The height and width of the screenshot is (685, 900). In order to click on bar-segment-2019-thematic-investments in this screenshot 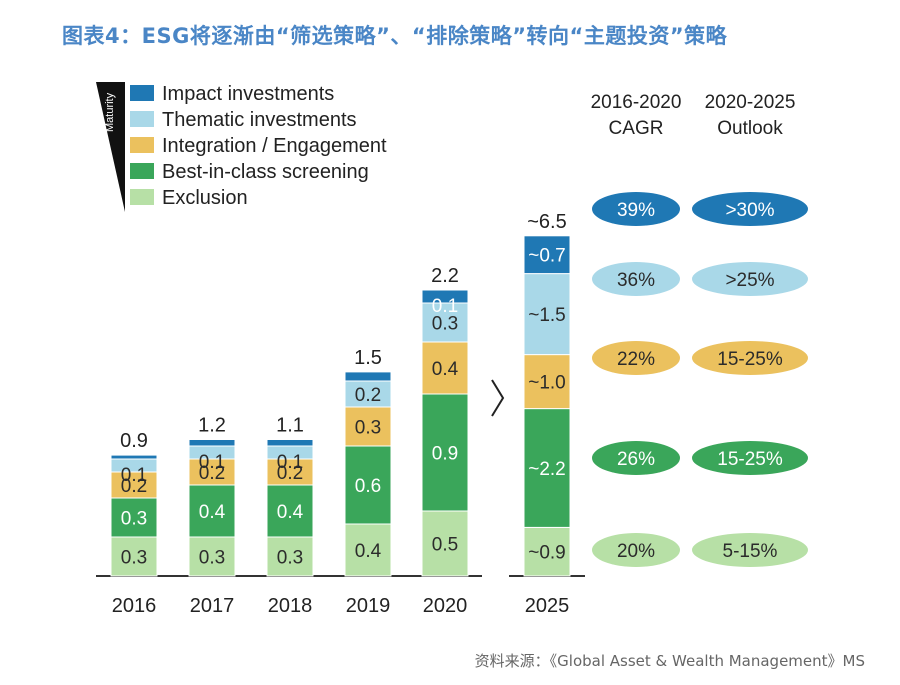, I will do `click(368, 394)`.